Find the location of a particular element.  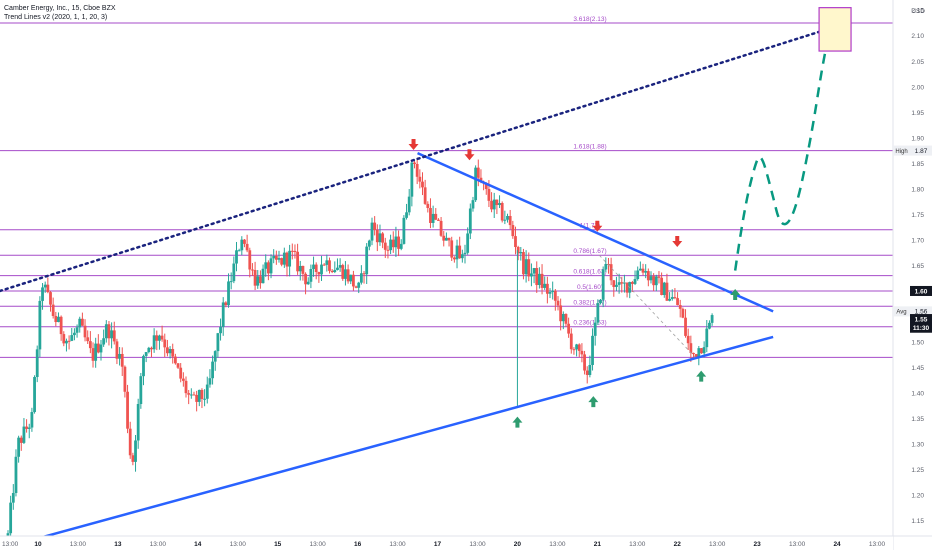

fib-level-label: 0.5(1.60) is located at coordinates (590, 287).